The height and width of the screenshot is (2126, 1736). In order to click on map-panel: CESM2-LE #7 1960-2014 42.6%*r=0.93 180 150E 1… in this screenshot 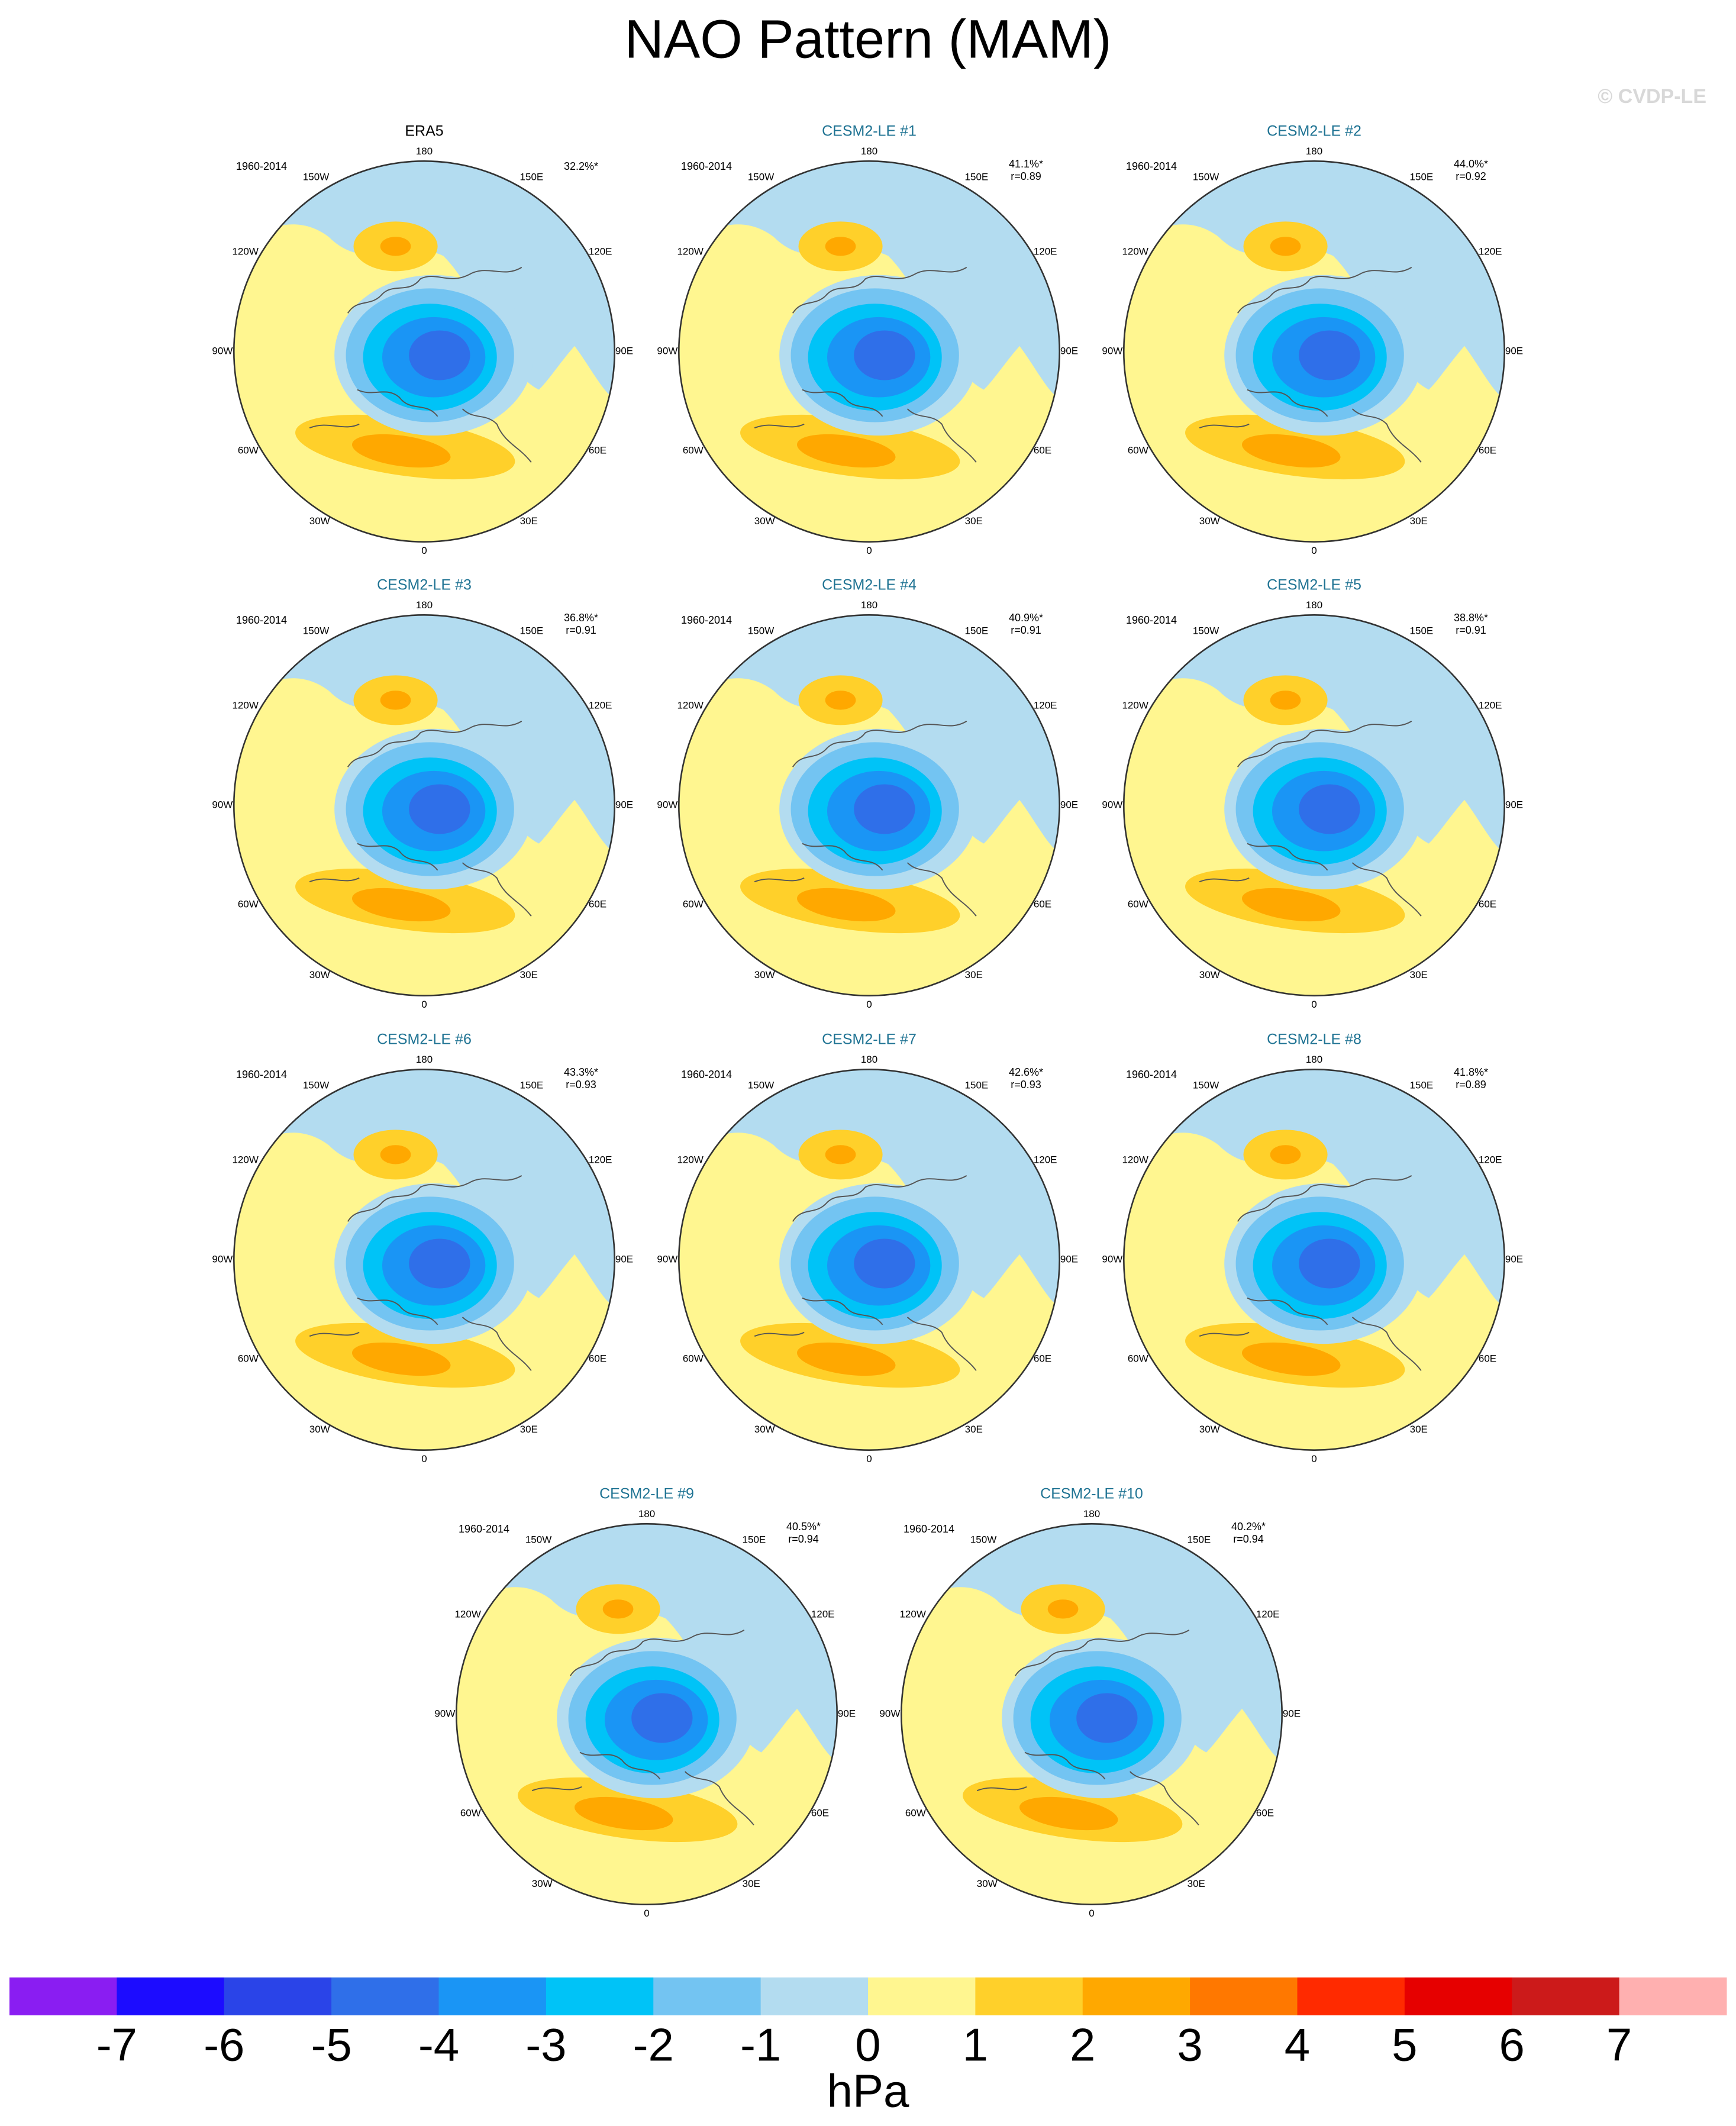, I will do `click(867, 1248)`.